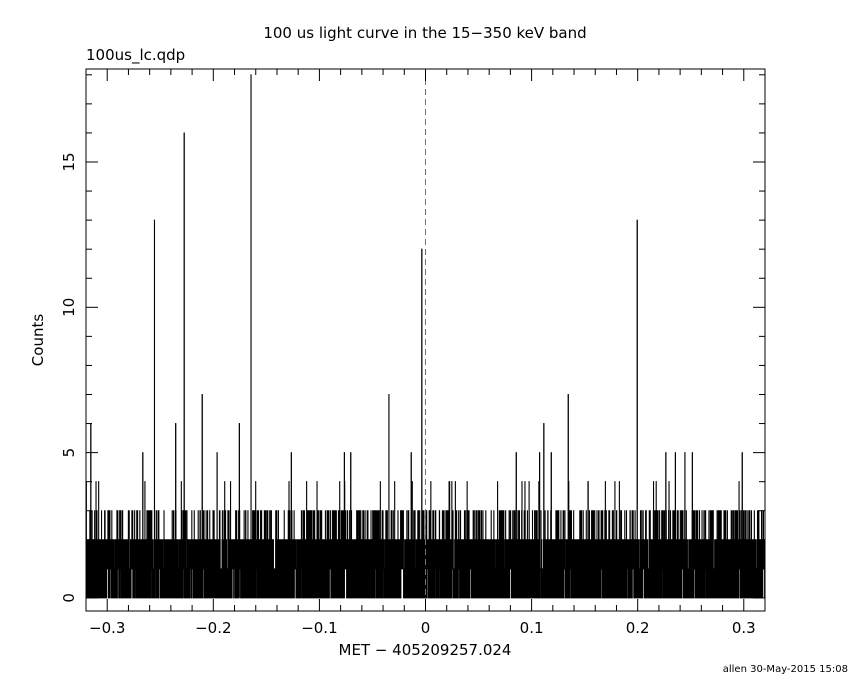 This screenshot has width=850, height=680. I want to click on y-tick-label: 10, so click(69, 307).